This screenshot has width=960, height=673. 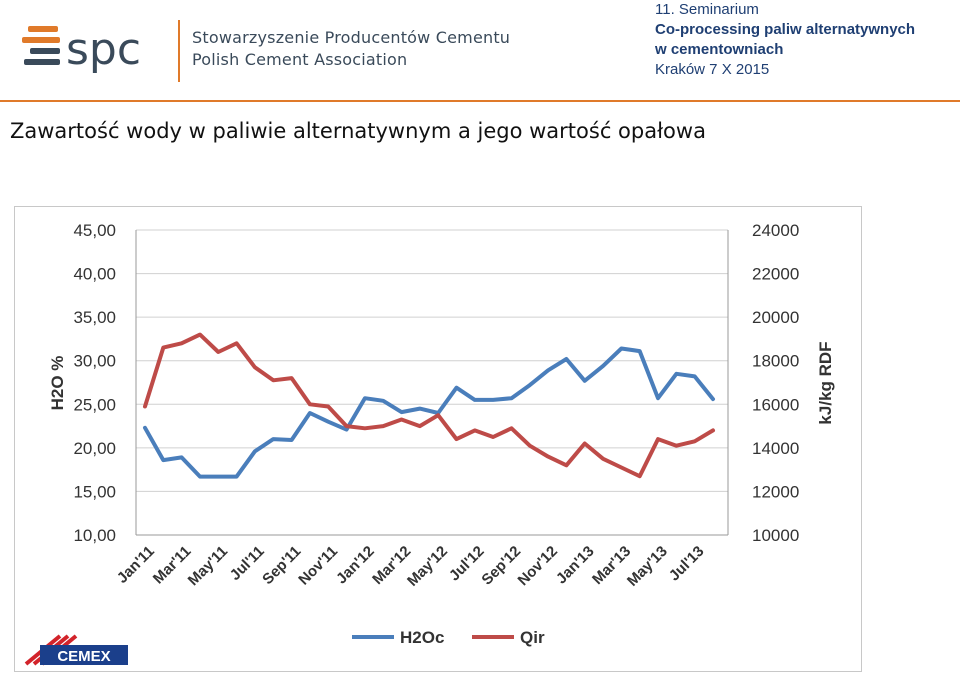 What do you see at coordinates (103, 49) in the screenshot?
I see `spc-logo-text: spc` at bounding box center [103, 49].